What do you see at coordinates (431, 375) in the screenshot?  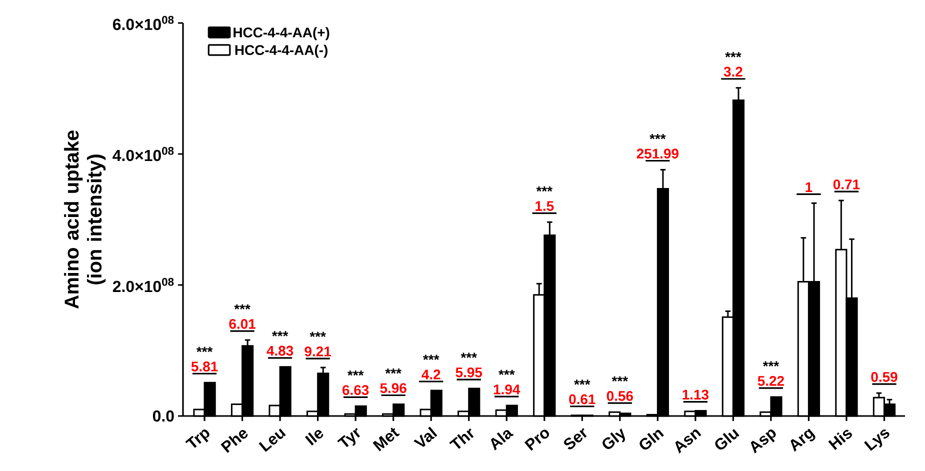 I see `annotation: 4.2` at bounding box center [431, 375].